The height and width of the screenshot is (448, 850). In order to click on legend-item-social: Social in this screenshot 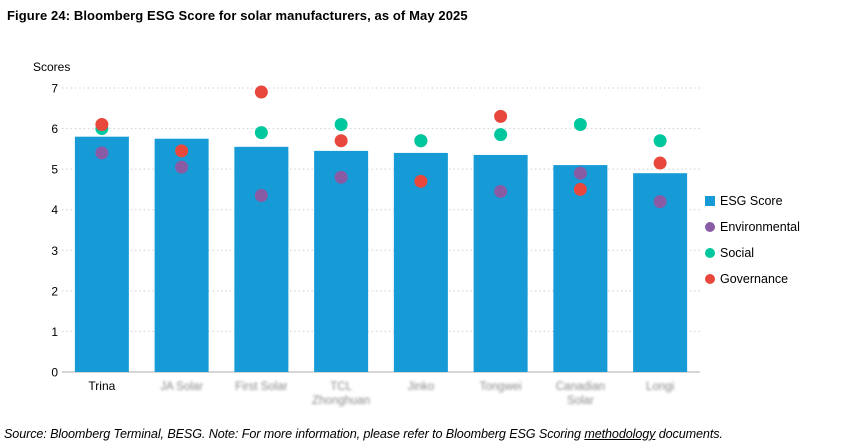, I will do `click(752, 253)`.